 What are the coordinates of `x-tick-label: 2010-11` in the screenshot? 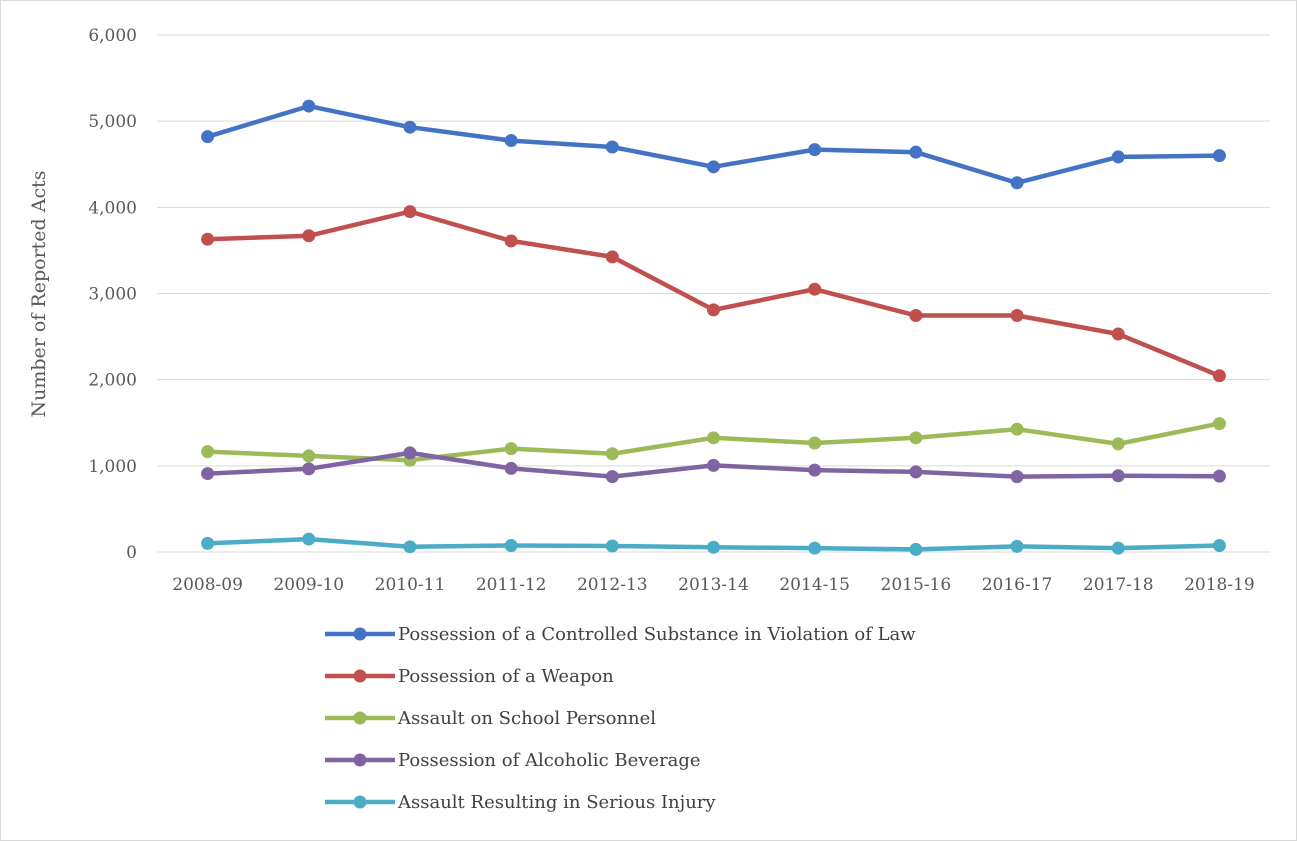 It's located at (410, 585).